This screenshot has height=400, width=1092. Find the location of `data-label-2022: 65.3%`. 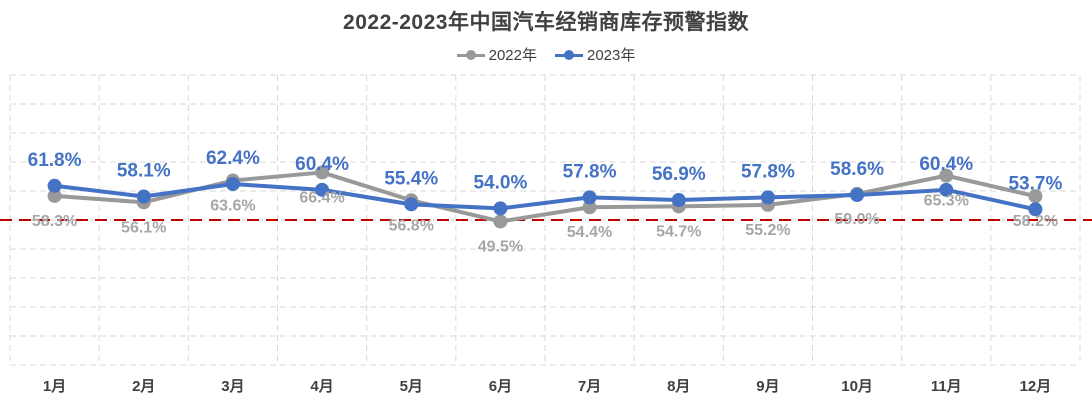

data-label-2022: 65.3% is located at coordinates (946, 201).